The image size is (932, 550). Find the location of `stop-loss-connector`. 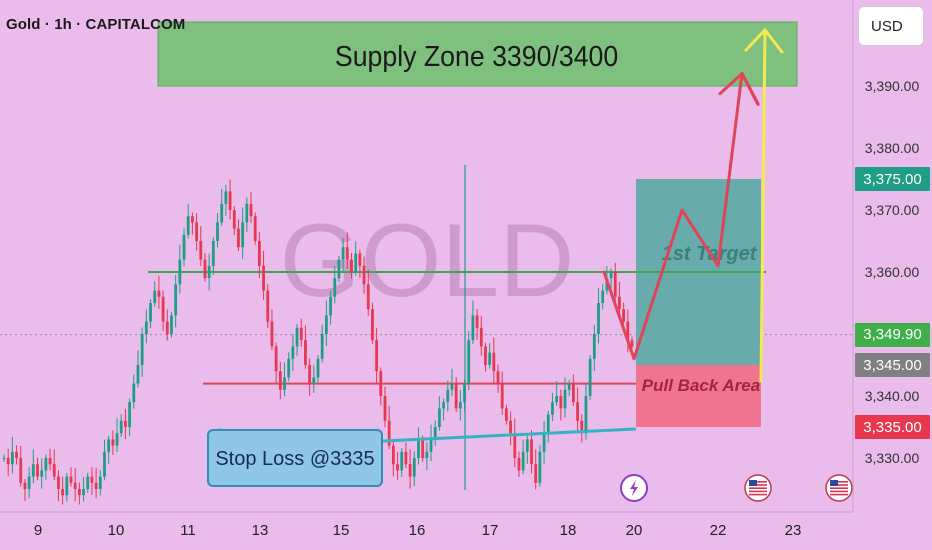

stop-loss-connector is located at coordinates (510, 435).